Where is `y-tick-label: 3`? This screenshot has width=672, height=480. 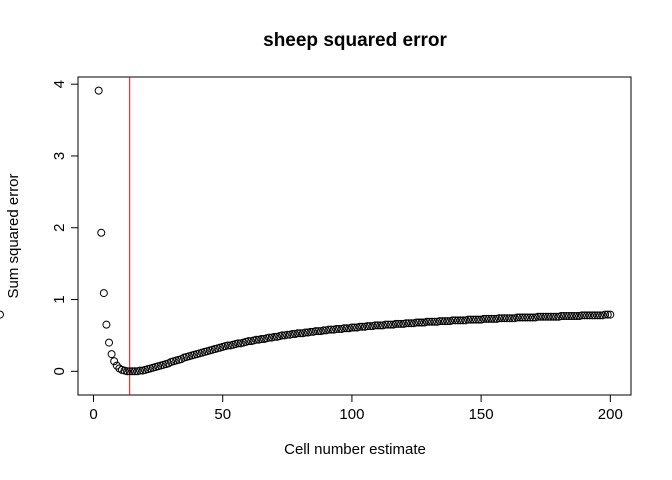
y-tick-label: 3 is located at coordinates (59, 156).